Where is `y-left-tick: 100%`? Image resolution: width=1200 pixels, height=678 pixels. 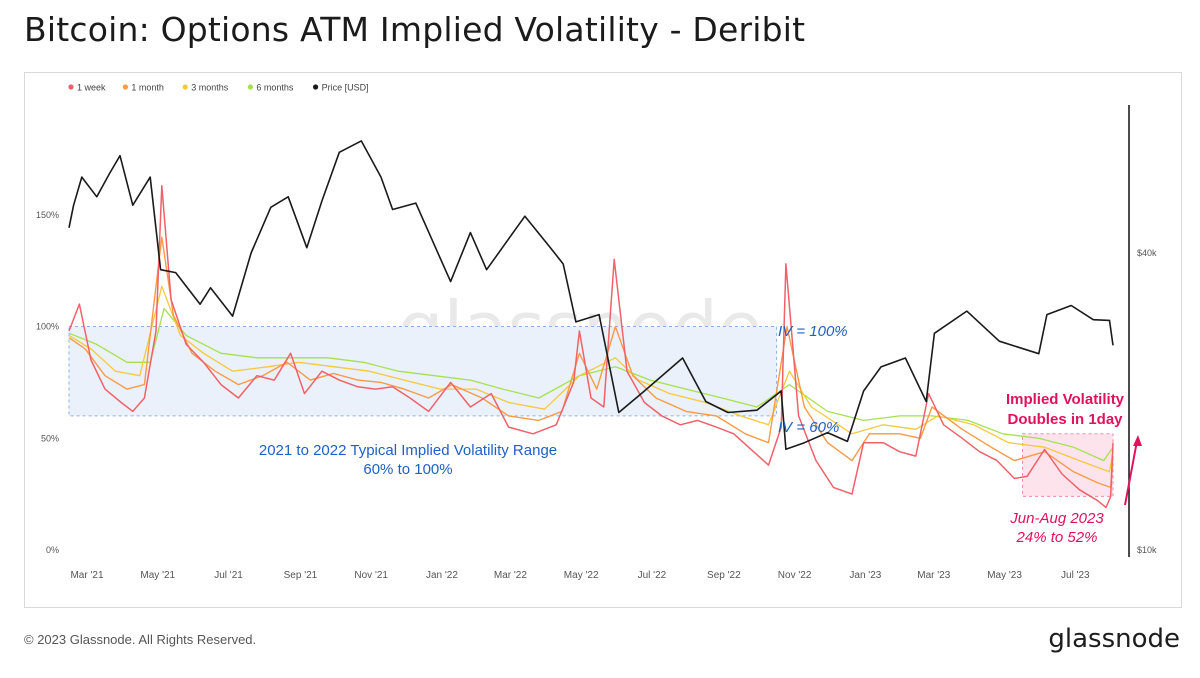
y-left-tick: 100% is located at coordinates (47, 327).